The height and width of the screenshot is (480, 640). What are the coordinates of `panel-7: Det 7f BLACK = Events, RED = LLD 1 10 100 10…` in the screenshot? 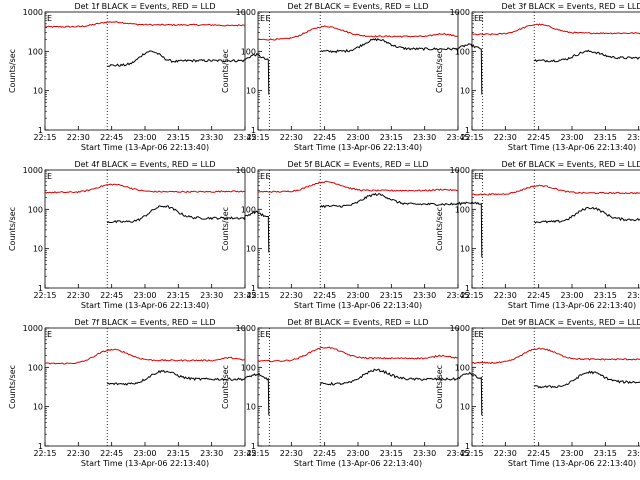 It's located at (139, 393).